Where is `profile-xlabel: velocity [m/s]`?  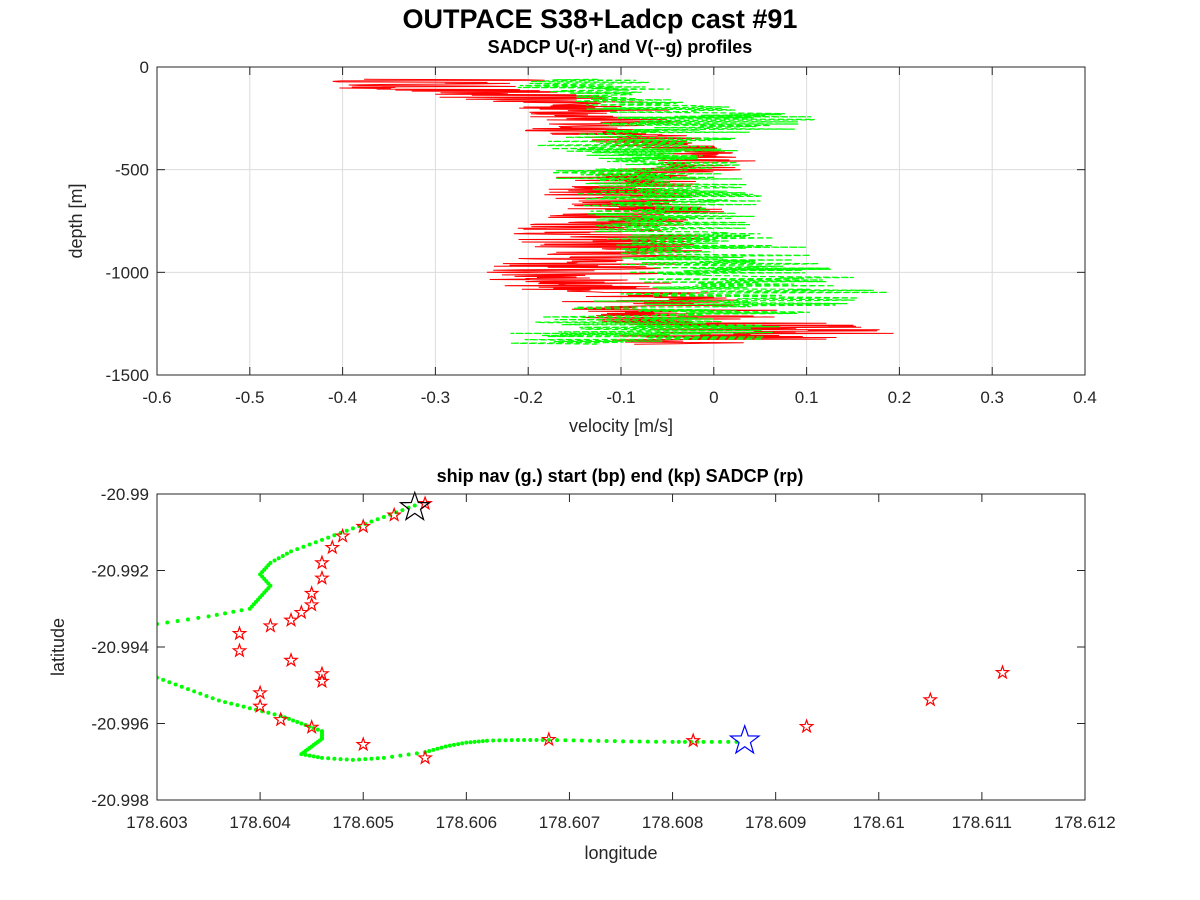 profile-xlabel: velocity [m/s] is located at coordinates (621, 426).